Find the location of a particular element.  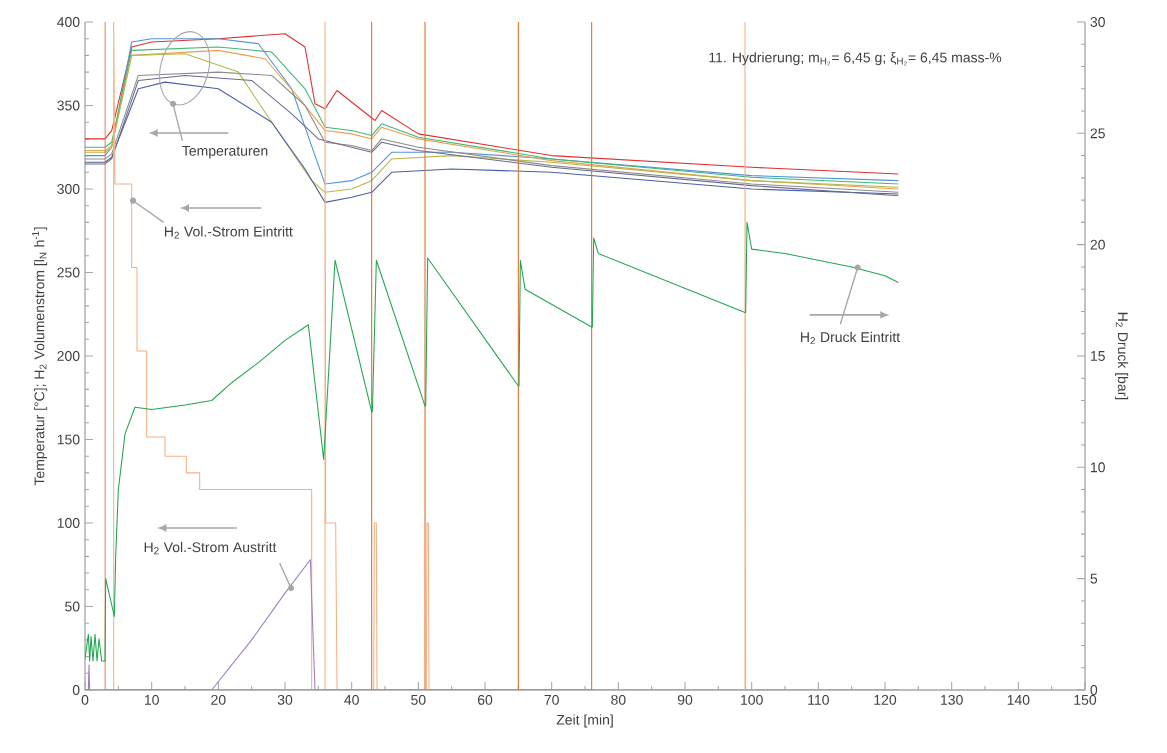

y-axis-title: Temperatur [°C]; H$_{2}$ Volumenstrom [l$_{N}$ h$^{-1}$] is located at coordinates (40, 356).